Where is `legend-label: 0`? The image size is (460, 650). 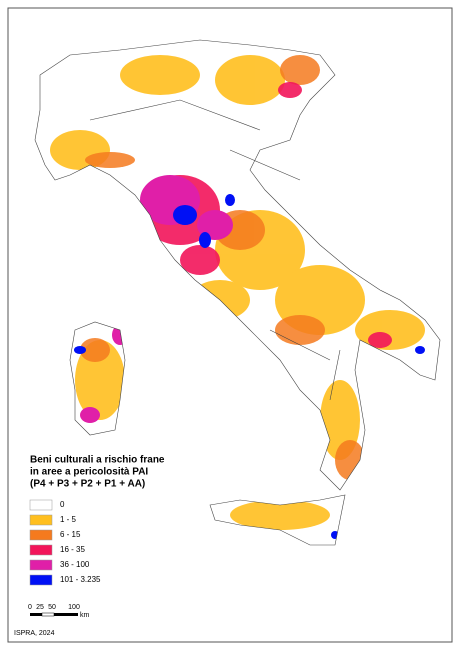 legend-label: 0 is located at coordinates (62, 504).